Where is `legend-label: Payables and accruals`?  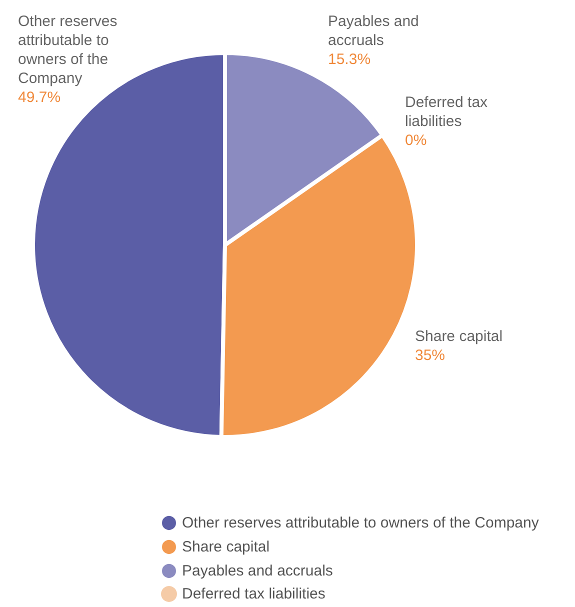
legend-label: Payables and accruals is located at coordinates (257, 571).